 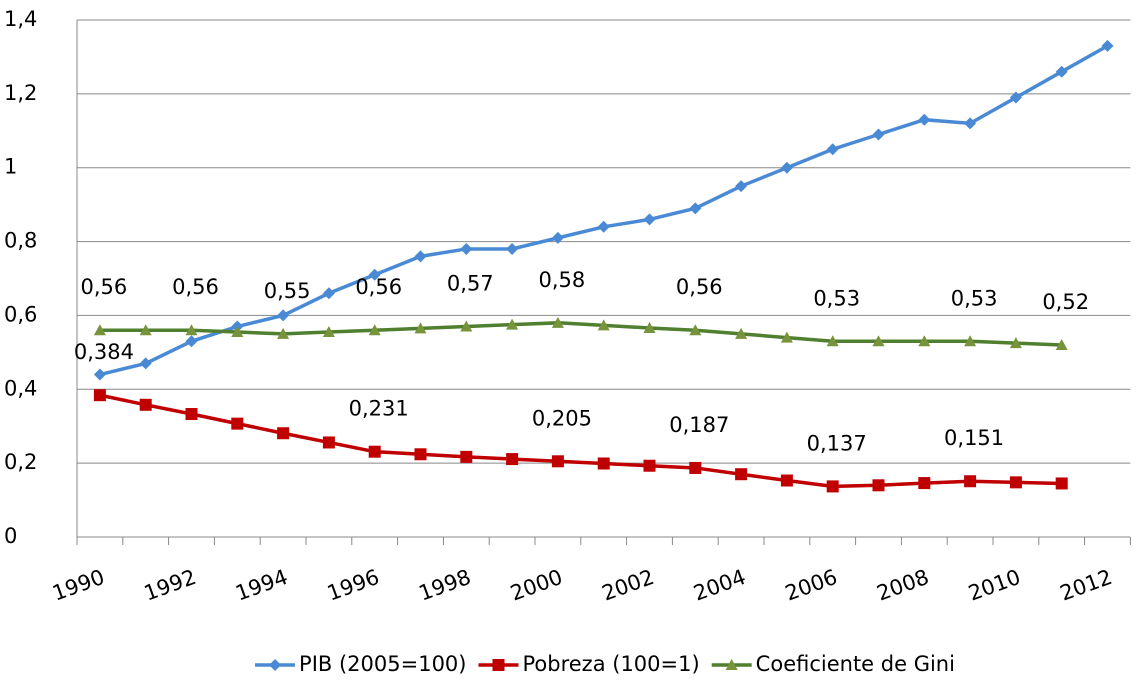 I want to click on x-tick-label: 2010, so click(x=994, y=585).